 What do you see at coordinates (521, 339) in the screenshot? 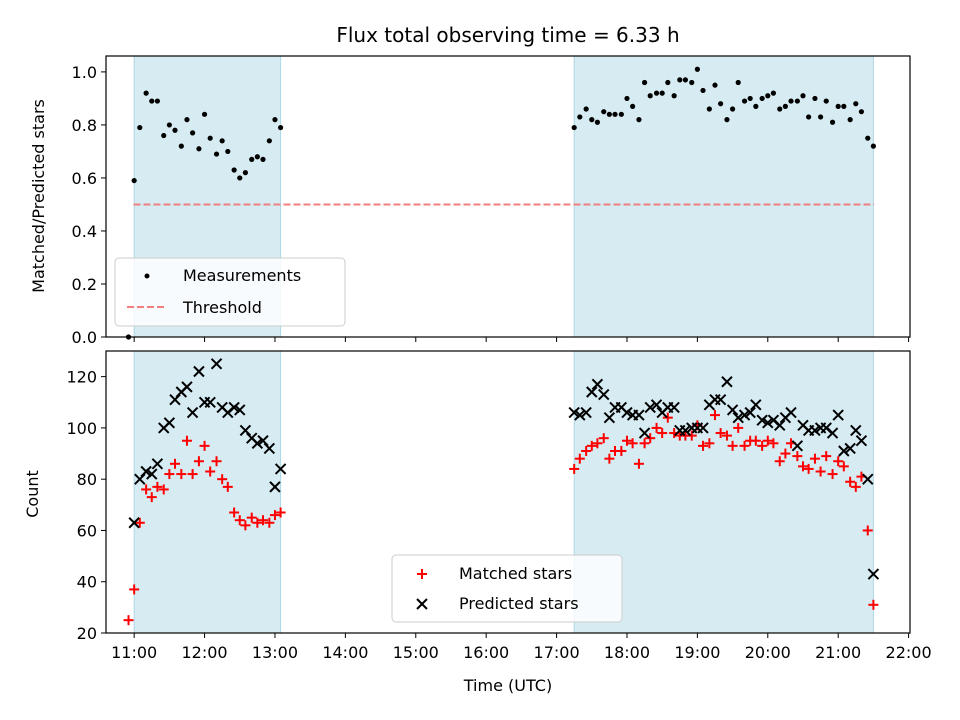
I see `top-x-ticks` at bounding box center [521, 339].